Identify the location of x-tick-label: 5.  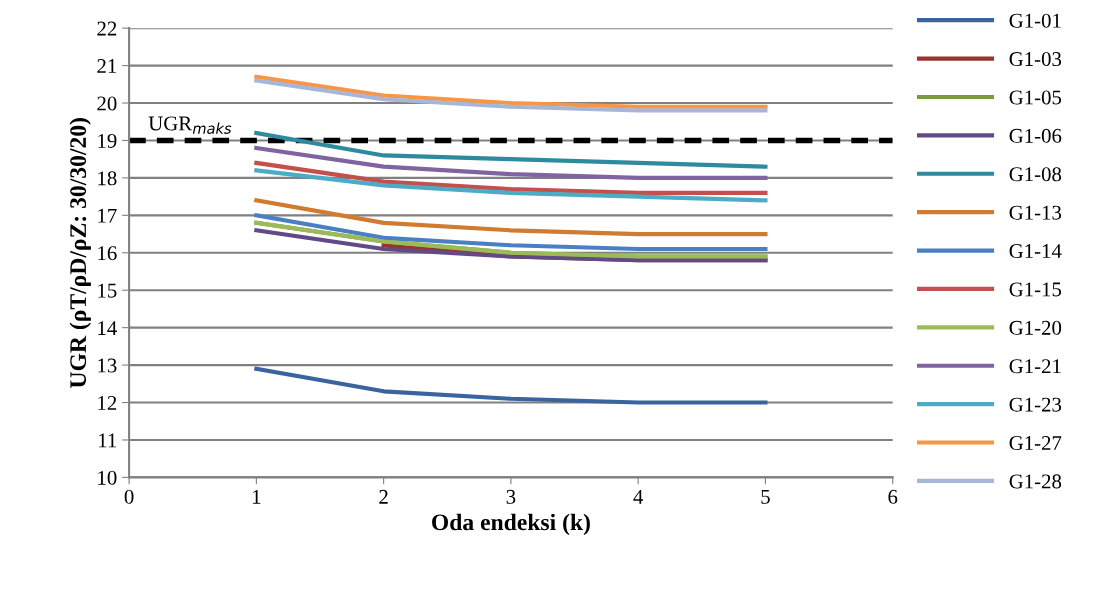
(765, 497).